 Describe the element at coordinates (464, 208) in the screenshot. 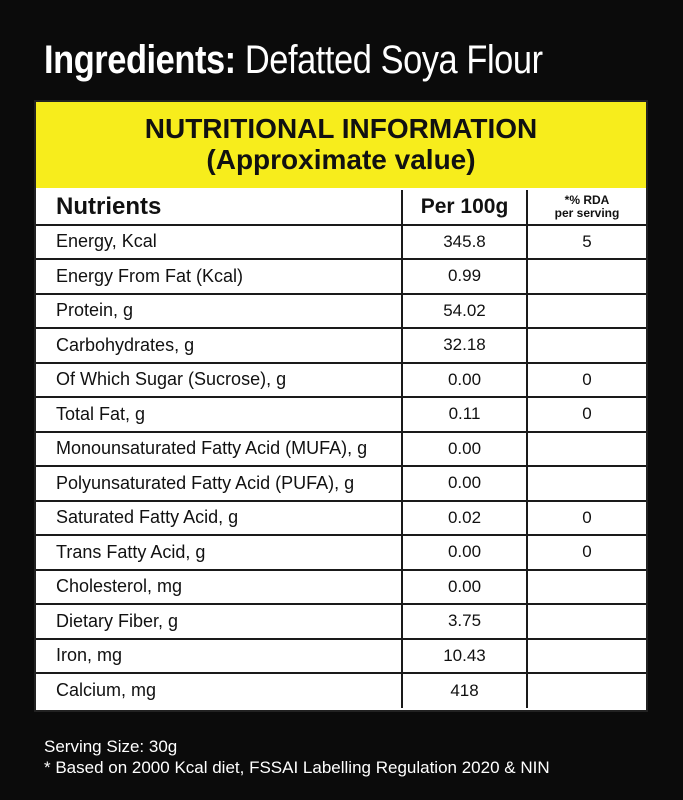

I see `header-per-100g: Per 100g` at that location.